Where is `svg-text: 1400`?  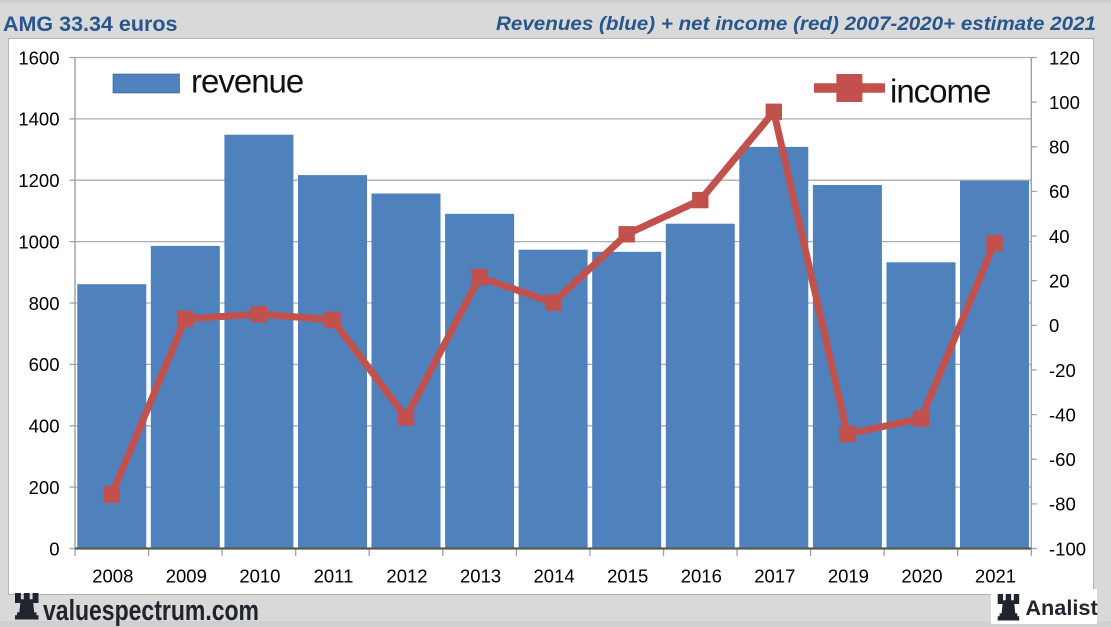
svg-text: 1400 is located at coordinates (38, 119).